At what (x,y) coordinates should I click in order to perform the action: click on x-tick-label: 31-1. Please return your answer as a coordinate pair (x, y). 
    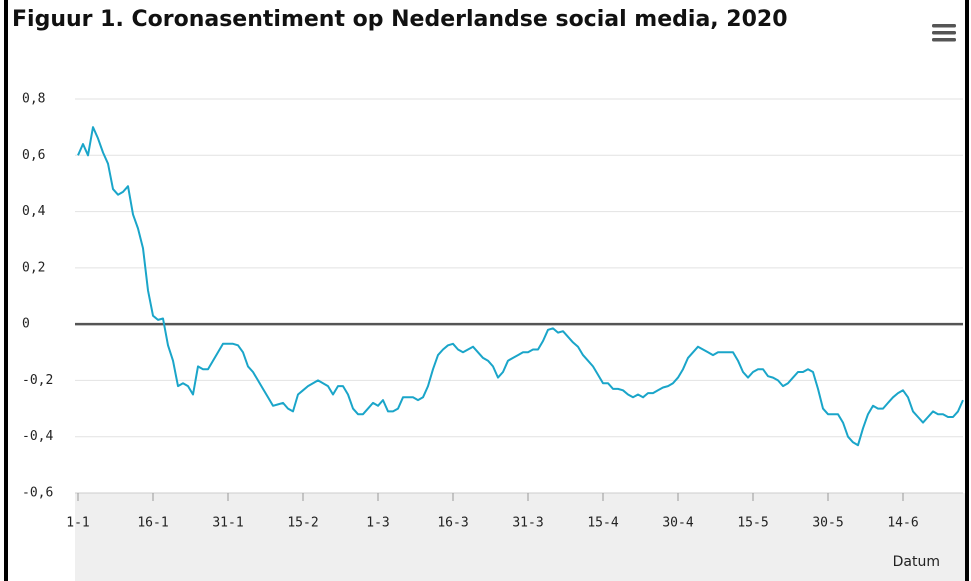
    Looking at the image, I should click on (227, 523).